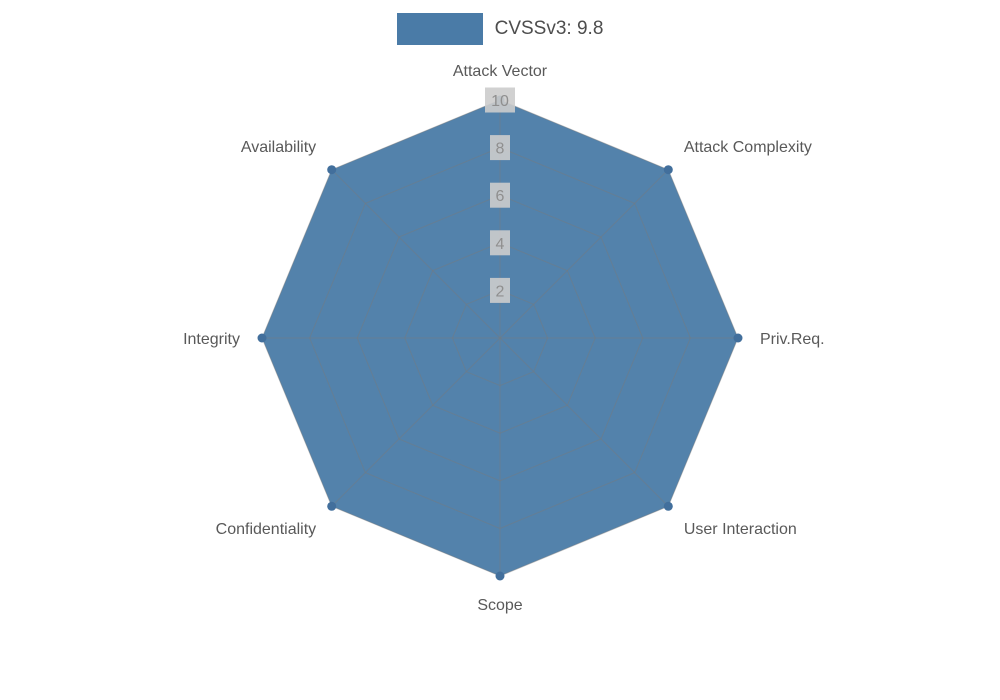  I want to click on tick-label: 4, so click(500, 244).